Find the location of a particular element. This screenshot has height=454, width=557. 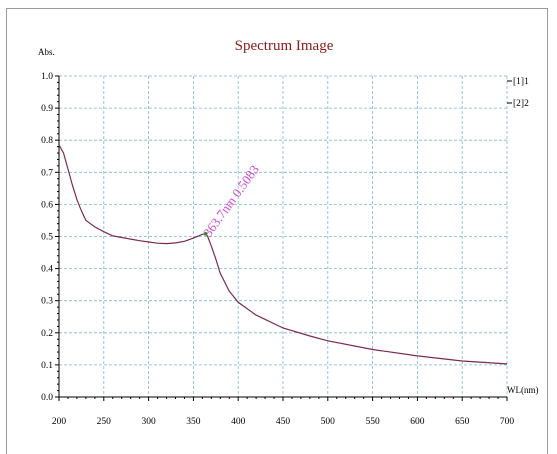

legend-entry: [1]1 is located at coordinates (521, 82).